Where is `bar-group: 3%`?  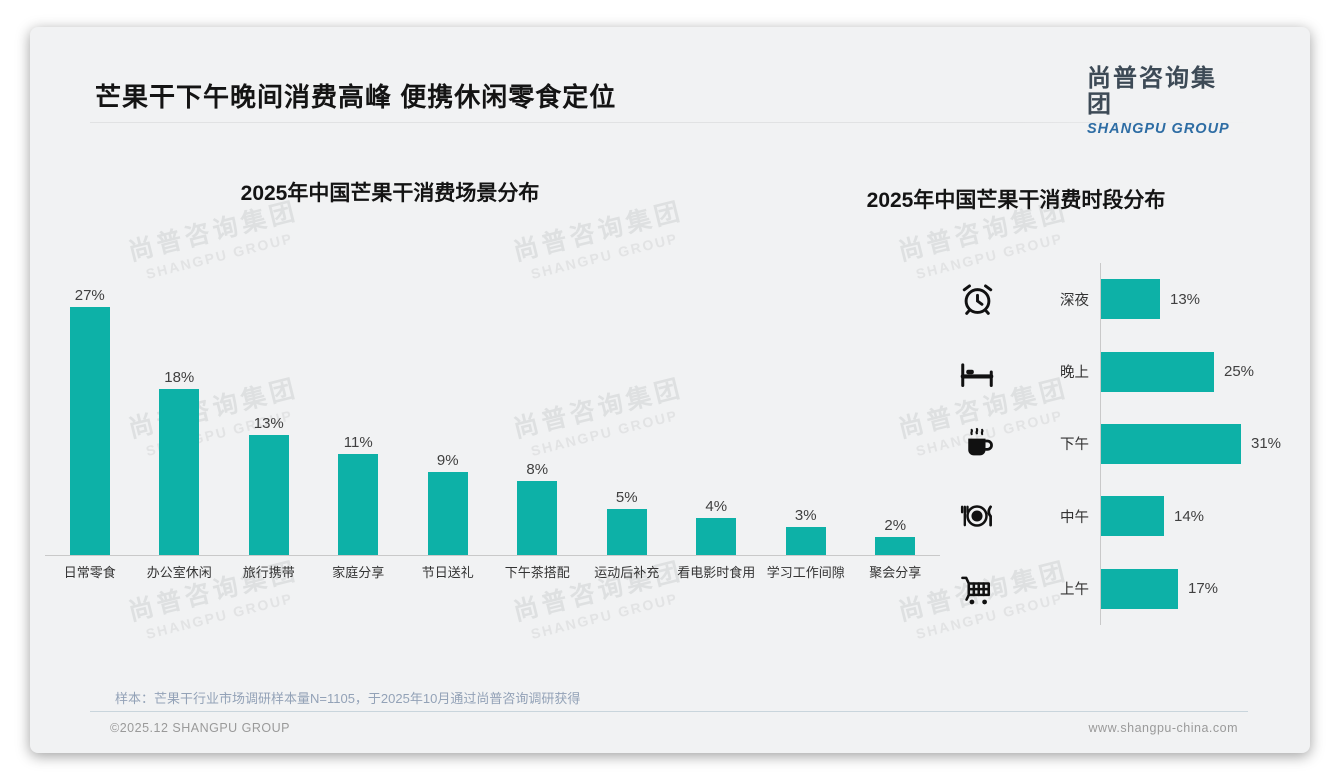
bar-group: 3% is located at coordinates (806, 420).